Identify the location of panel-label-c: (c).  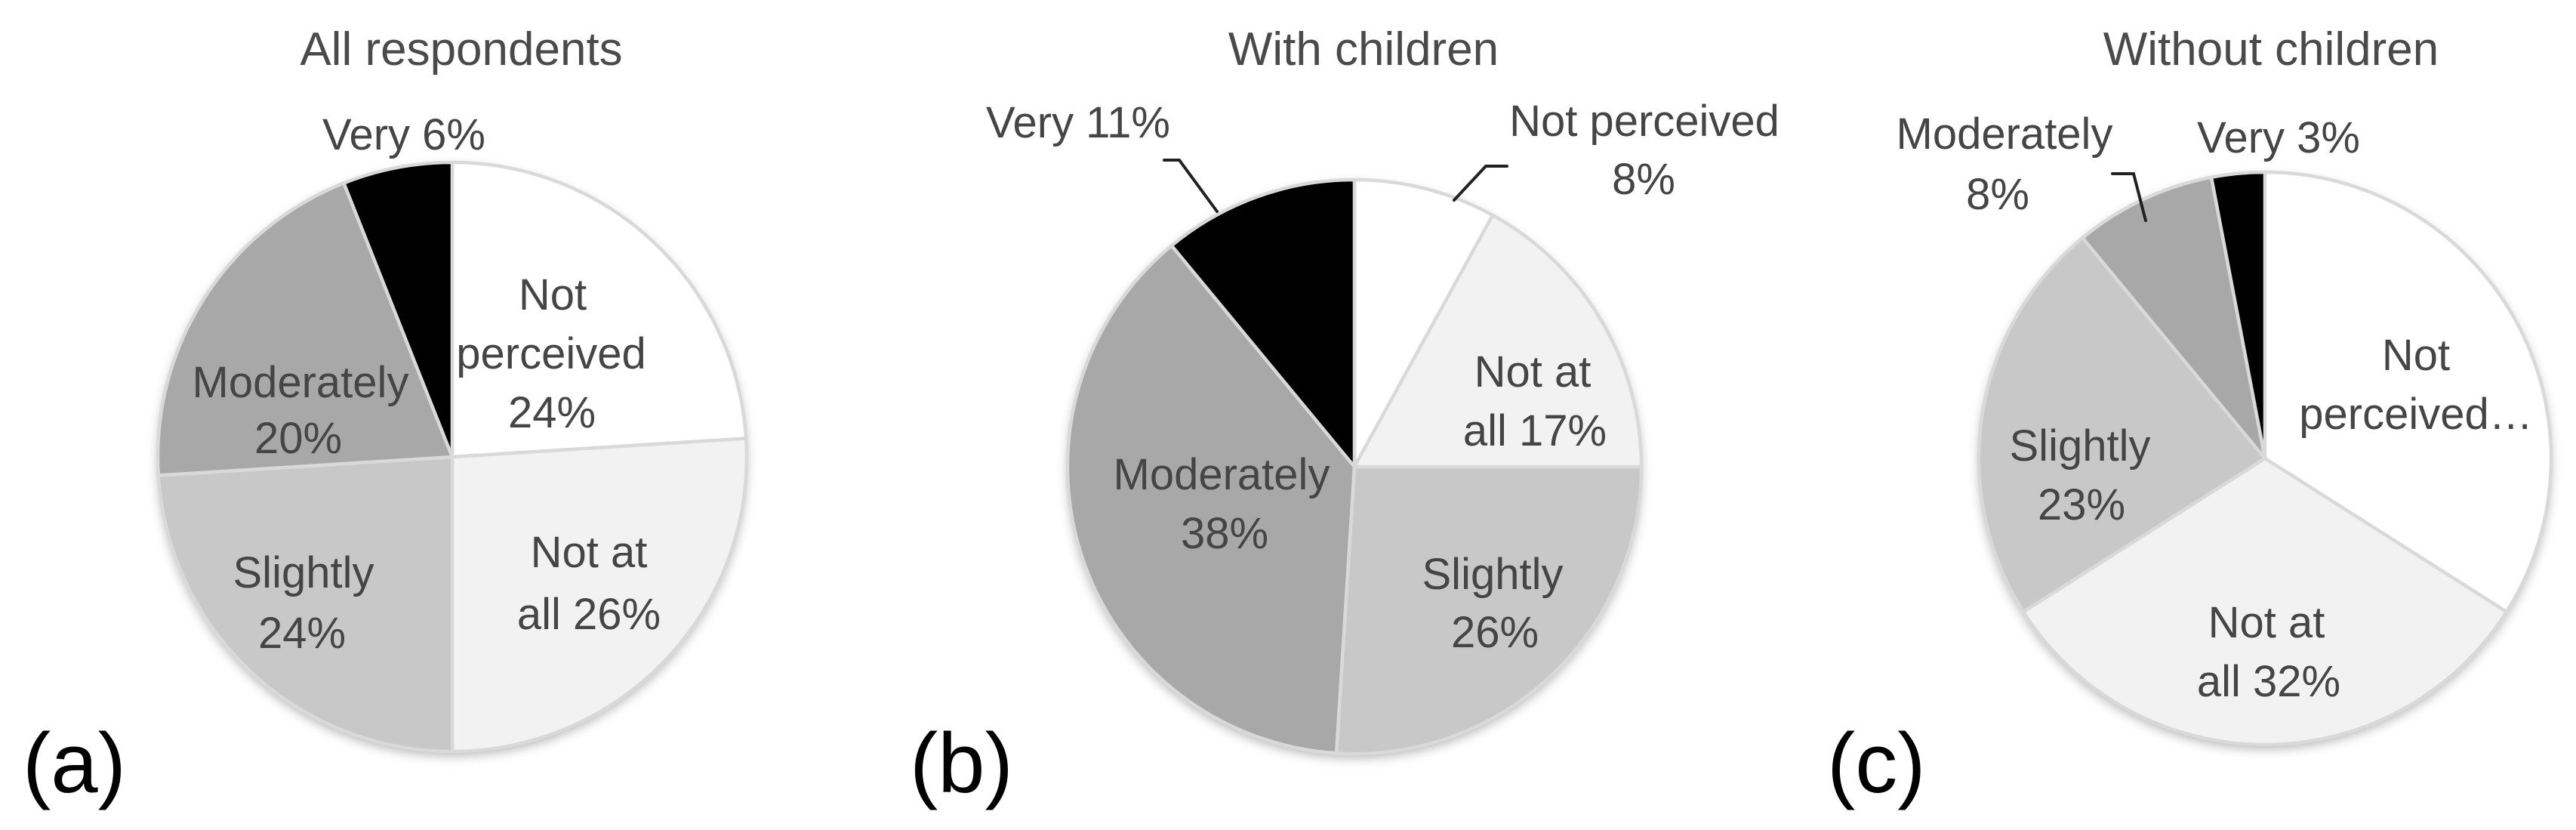
(1877, 763).